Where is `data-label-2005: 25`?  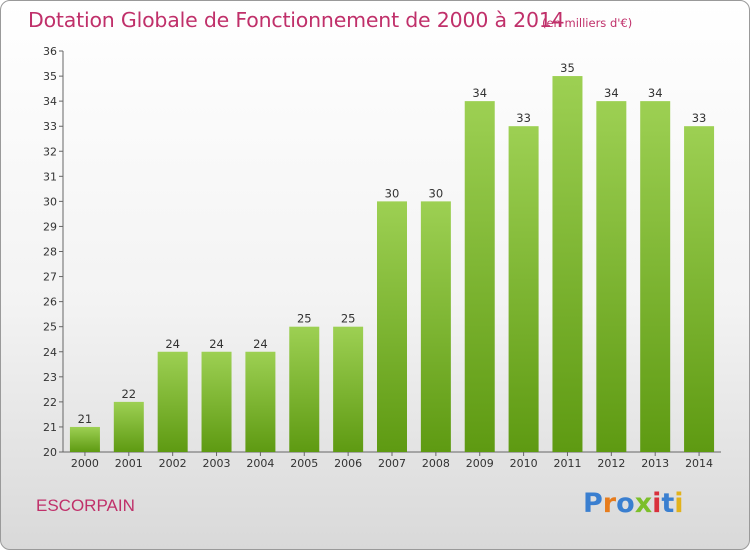 data-label-2005: 25 is located at coordinates (304, 319).